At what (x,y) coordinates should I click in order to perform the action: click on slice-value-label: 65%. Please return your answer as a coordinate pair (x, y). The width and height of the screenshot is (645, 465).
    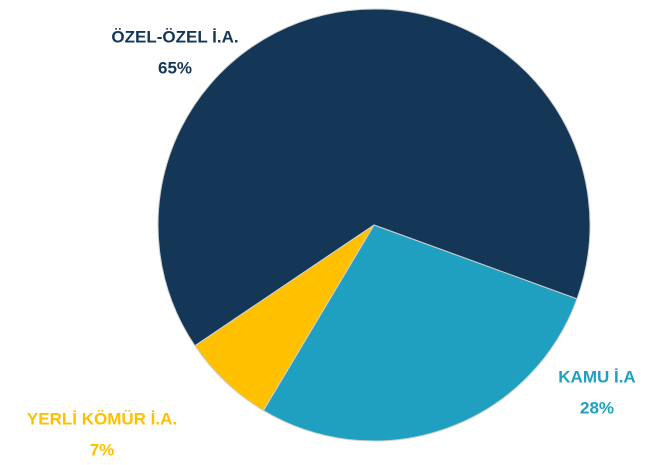
    Looking at the image, I should click on (175, 67).